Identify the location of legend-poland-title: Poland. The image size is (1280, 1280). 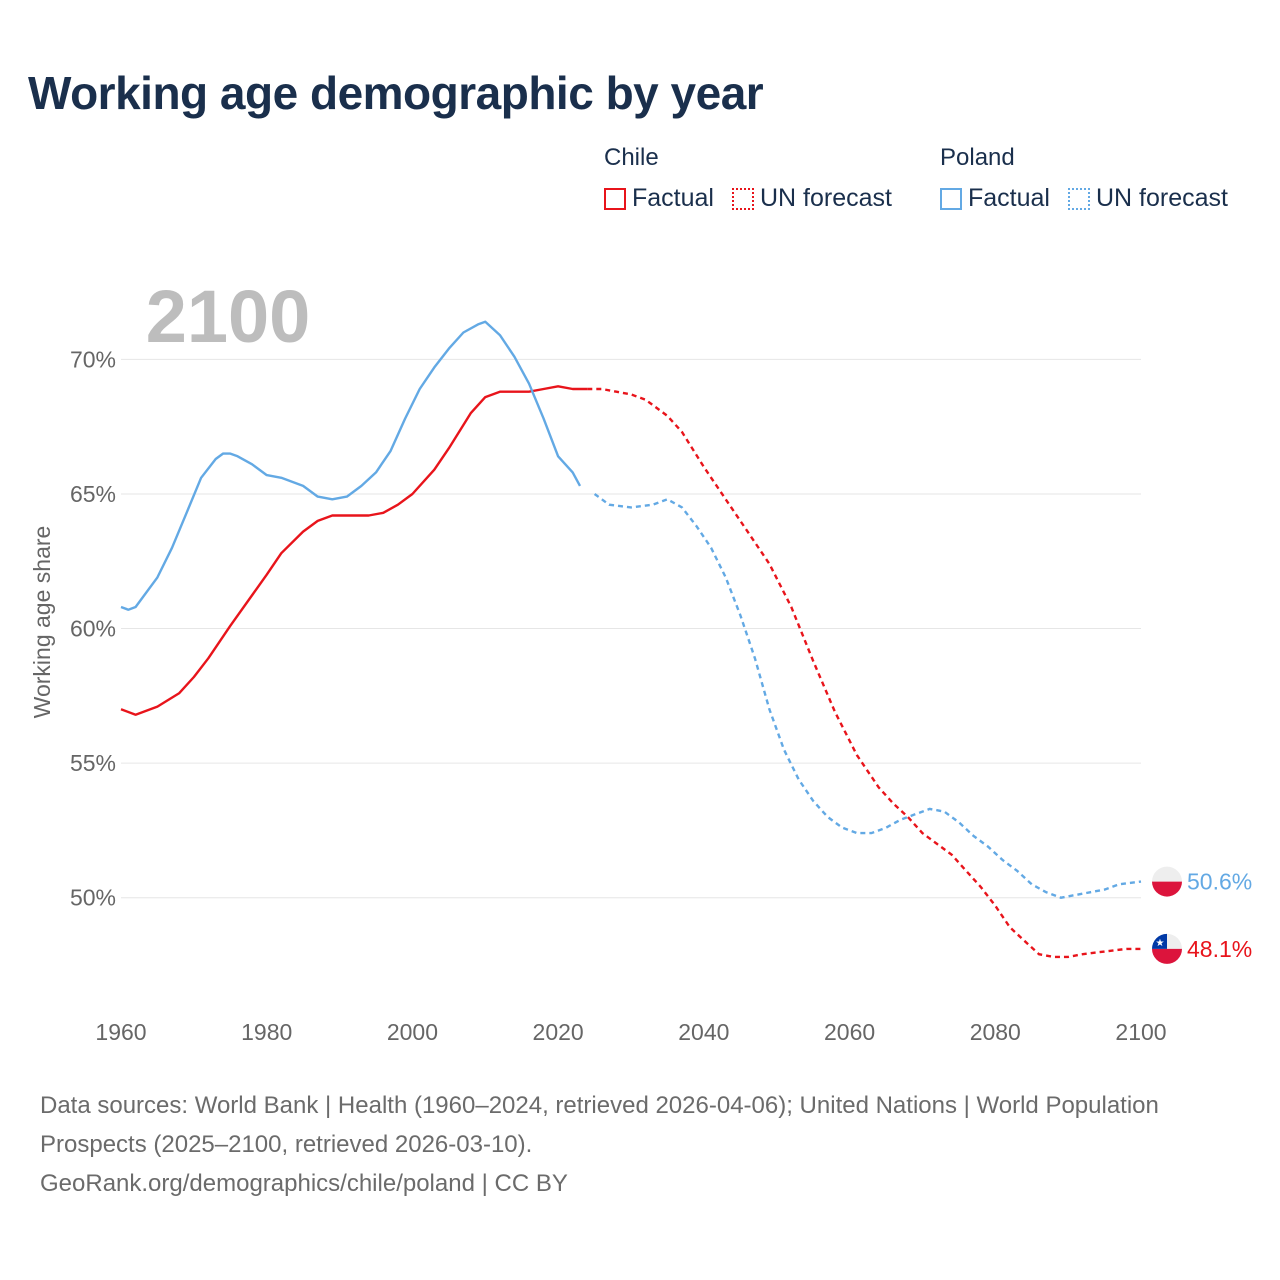
(977, 157).